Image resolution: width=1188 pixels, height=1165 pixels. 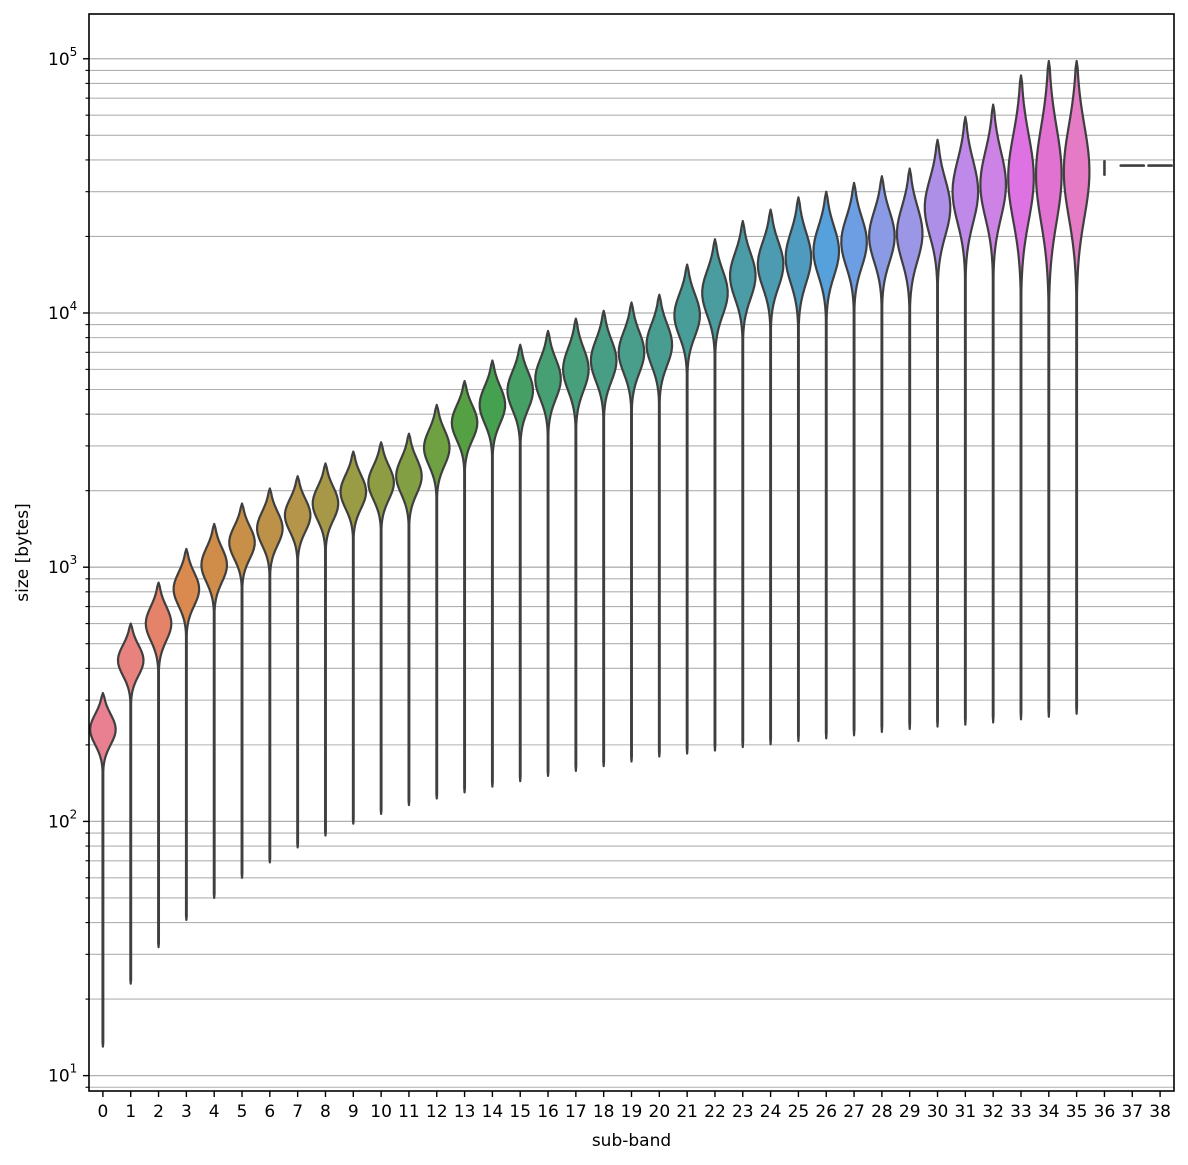 What do you see at coordinates (437, 1112) in the screenshot?
I see `x-tick-label: 12` at bounding box center [437, 1112].